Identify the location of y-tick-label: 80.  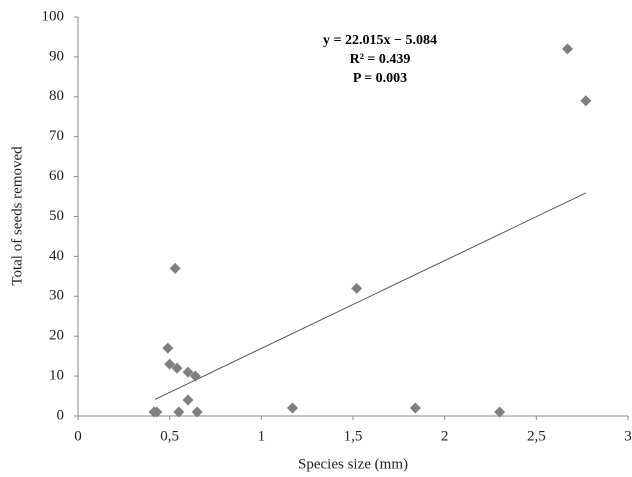
(56, 96).